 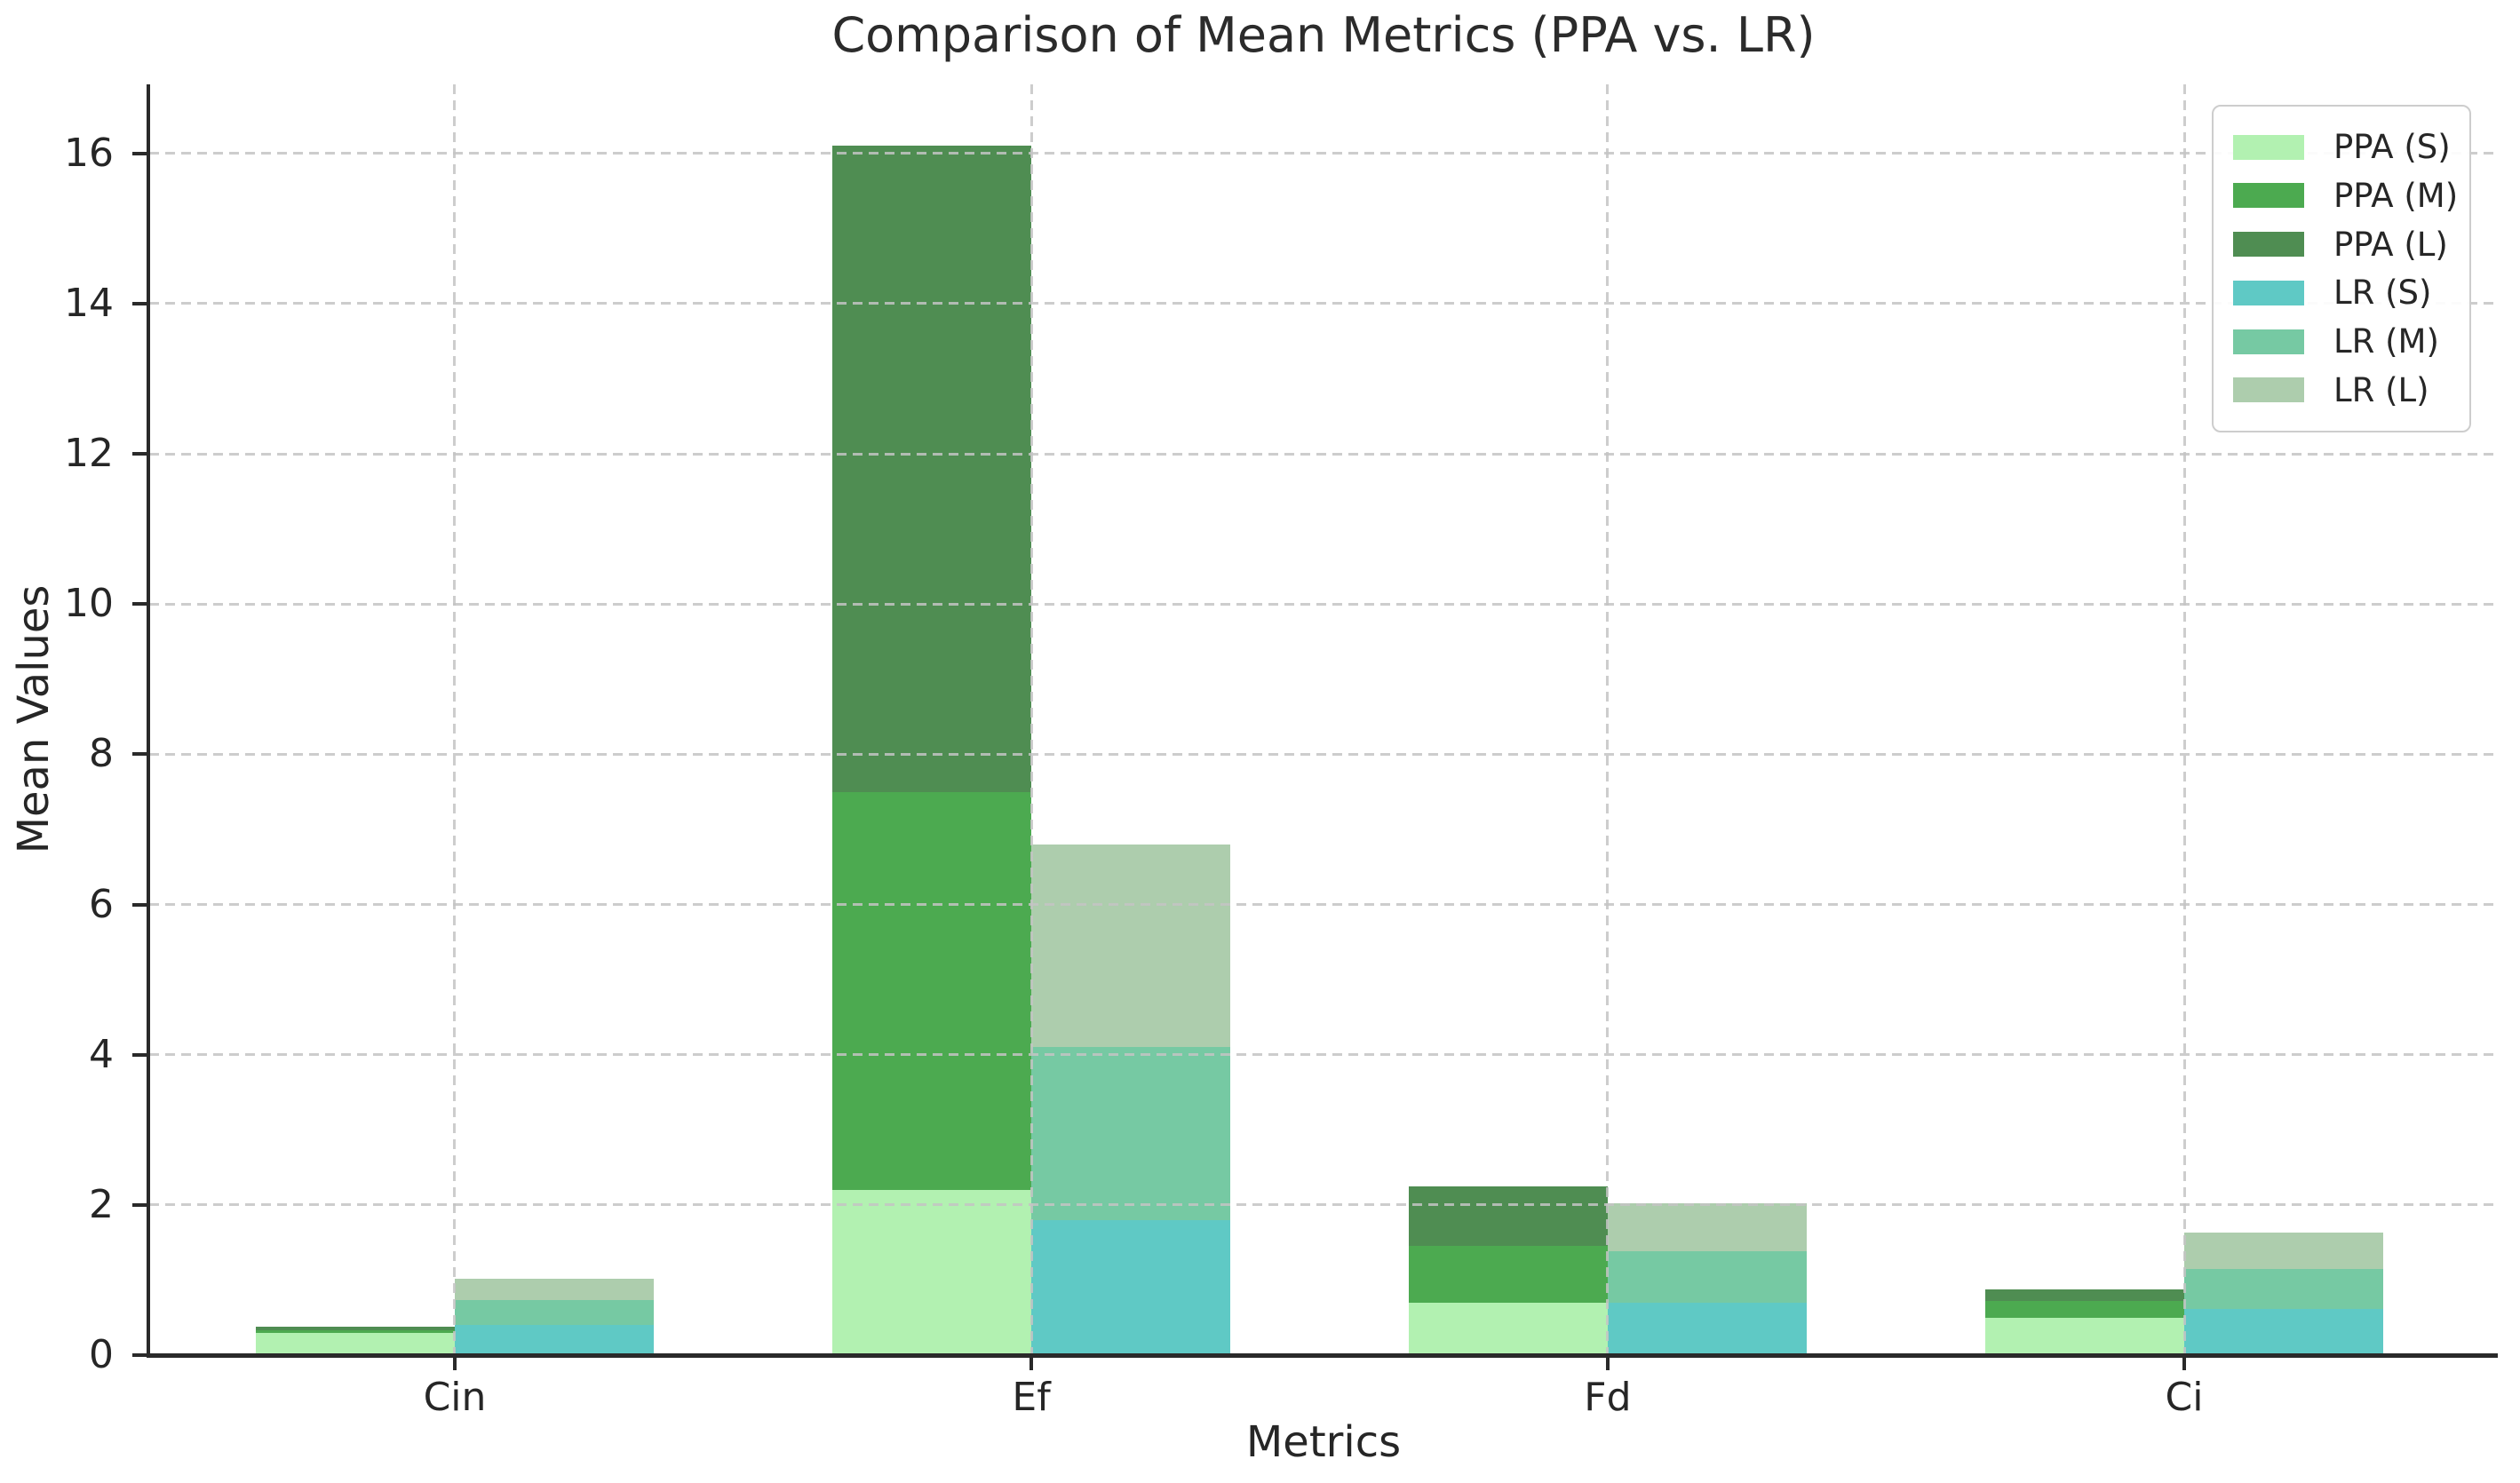 I want to click on y-tick-label: 2, so click(x=101, y=1204).